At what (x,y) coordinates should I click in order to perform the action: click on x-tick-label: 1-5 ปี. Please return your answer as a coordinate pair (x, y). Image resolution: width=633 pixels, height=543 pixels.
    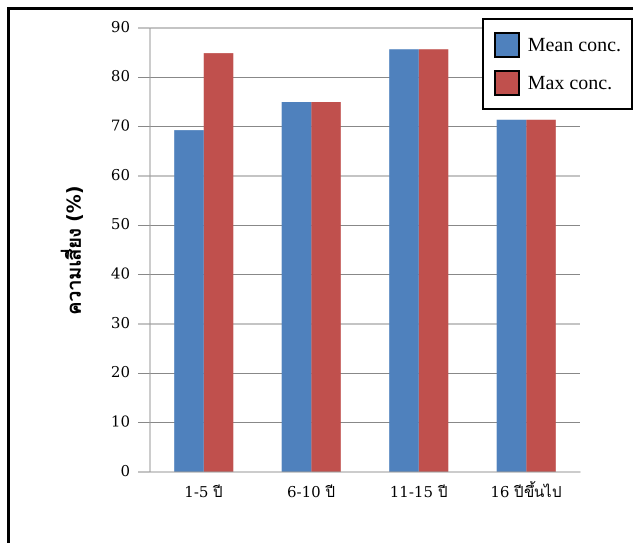
    Looking at the image, I should click on (204, 491).